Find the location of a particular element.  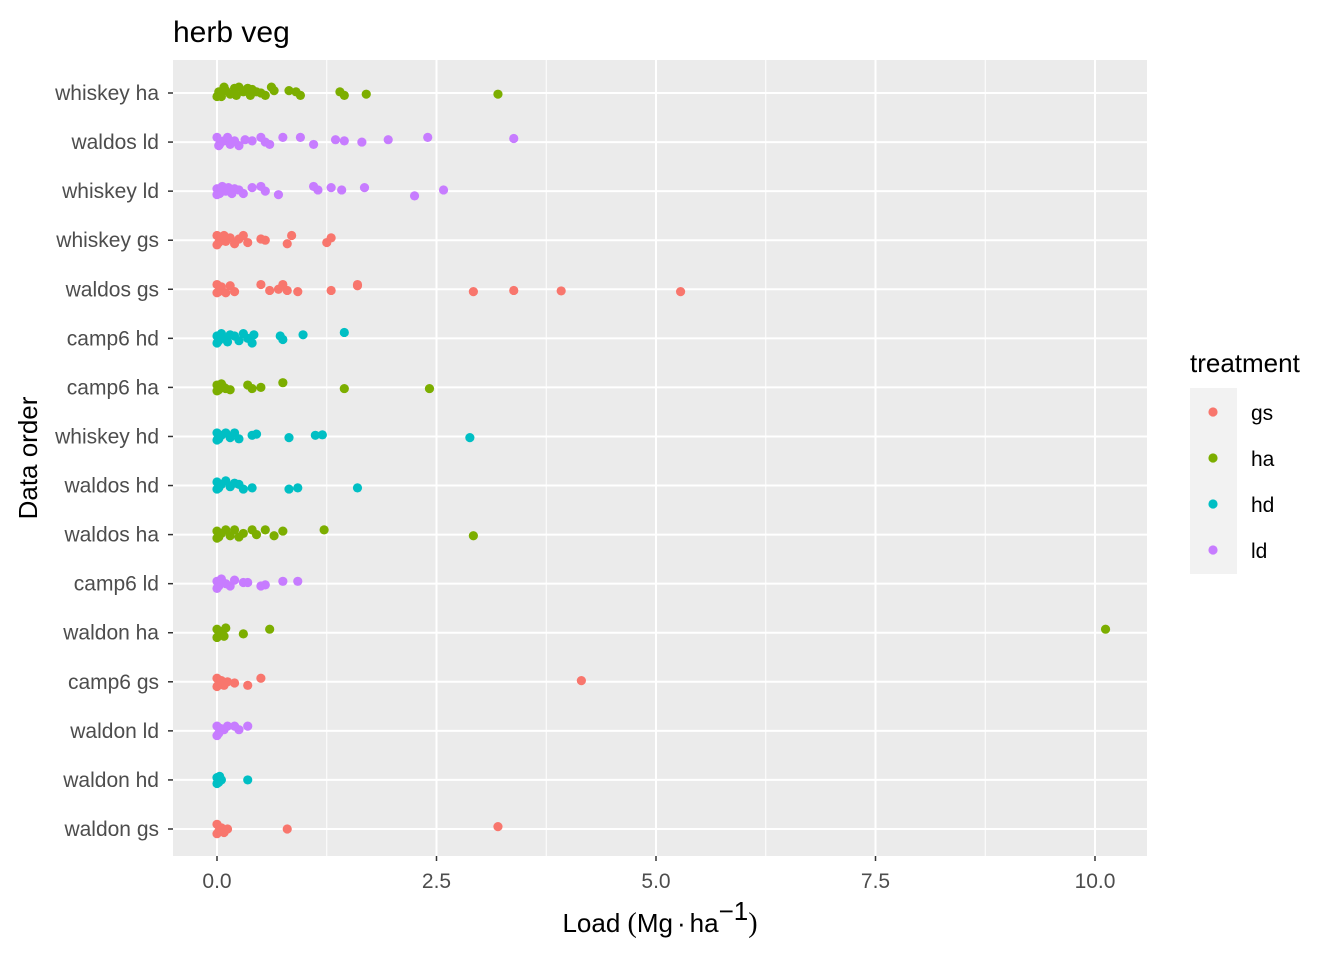

legend-key-background is located at coordinates (1213, 481).